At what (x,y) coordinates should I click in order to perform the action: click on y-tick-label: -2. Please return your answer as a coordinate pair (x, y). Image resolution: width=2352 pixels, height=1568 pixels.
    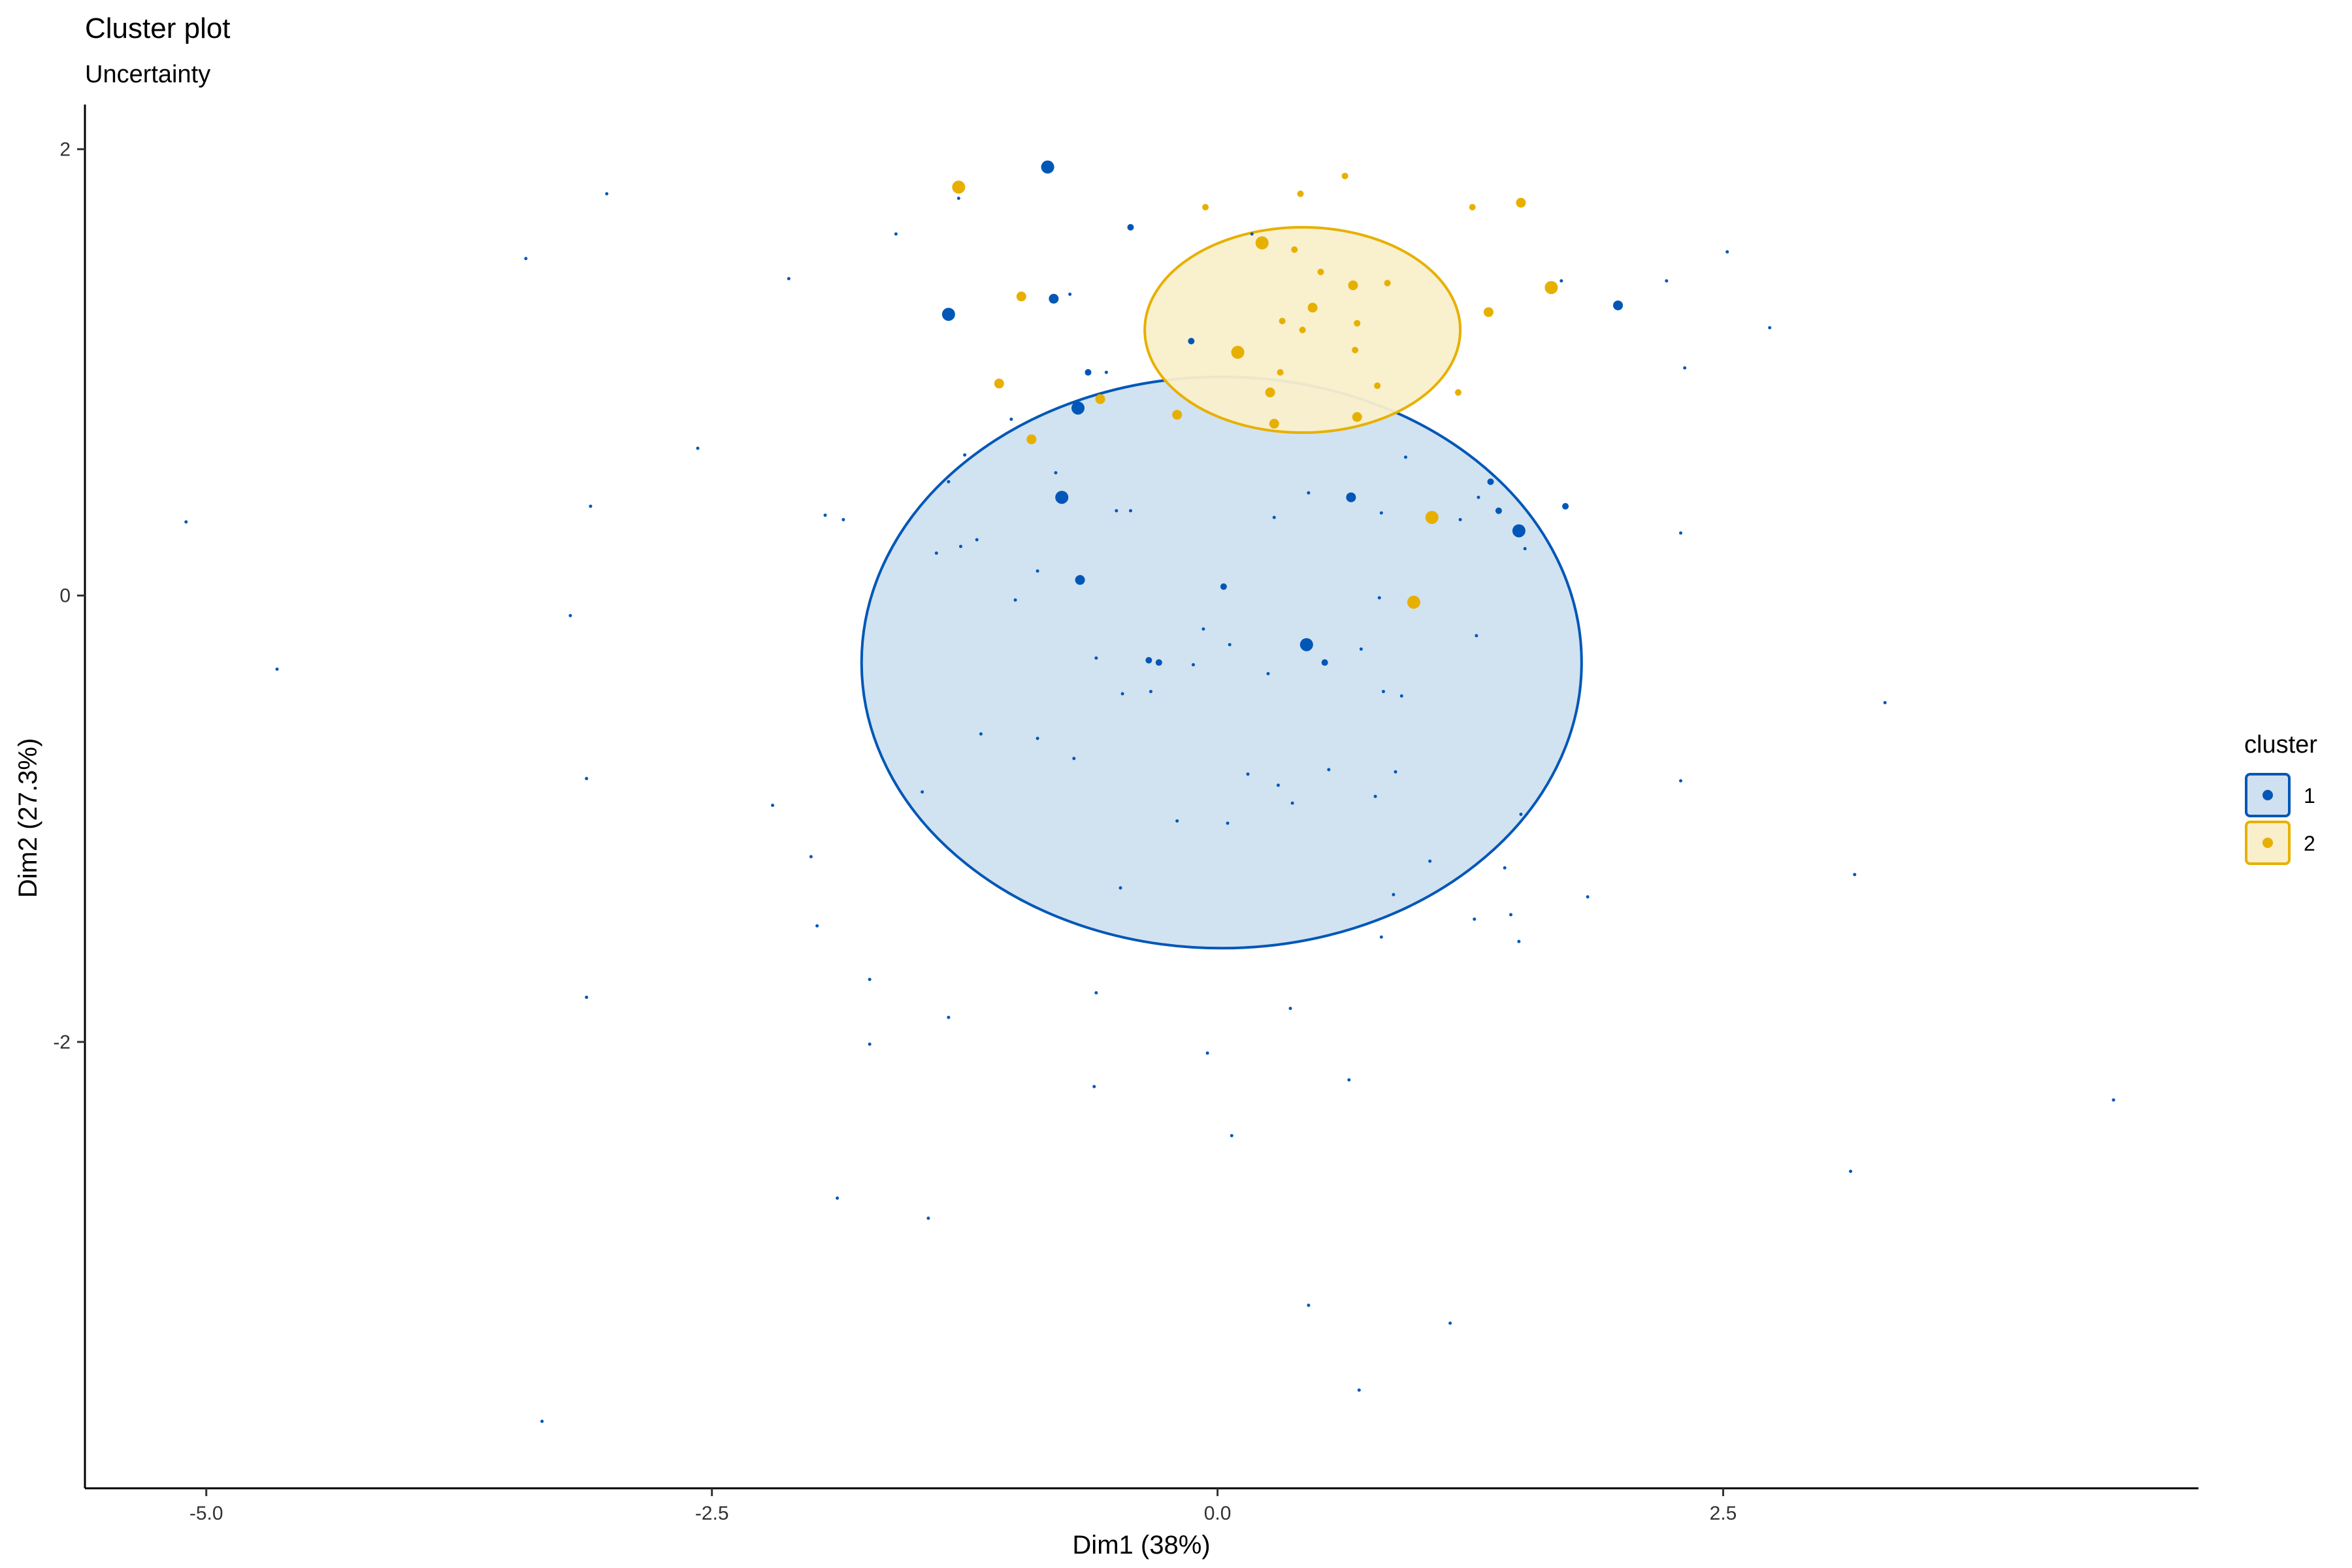
    Looking at the image, I should click on (62, 1042).